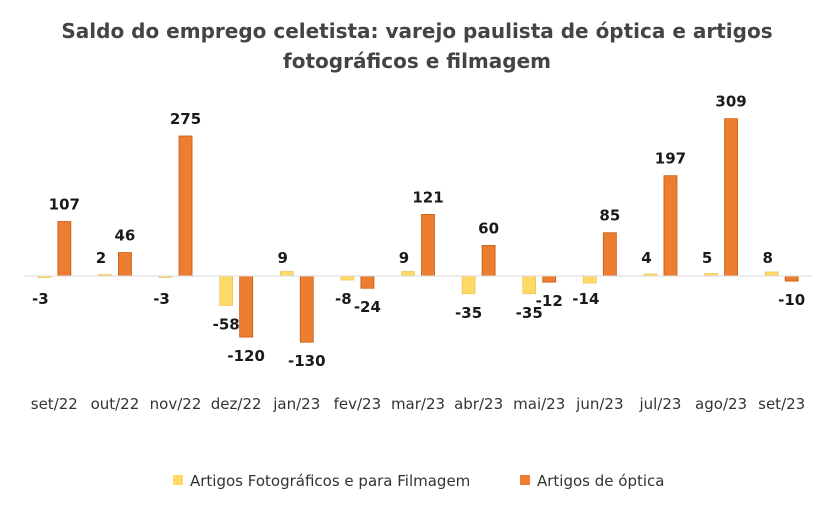 The height and width of the screenshot is (510, 834). What do you see at coordinates (330, 481) in the screenshot?
I see `legend-label-fotograficos: Artigos Fotográficos e para Filmagem` at bounding box center [330, 481].